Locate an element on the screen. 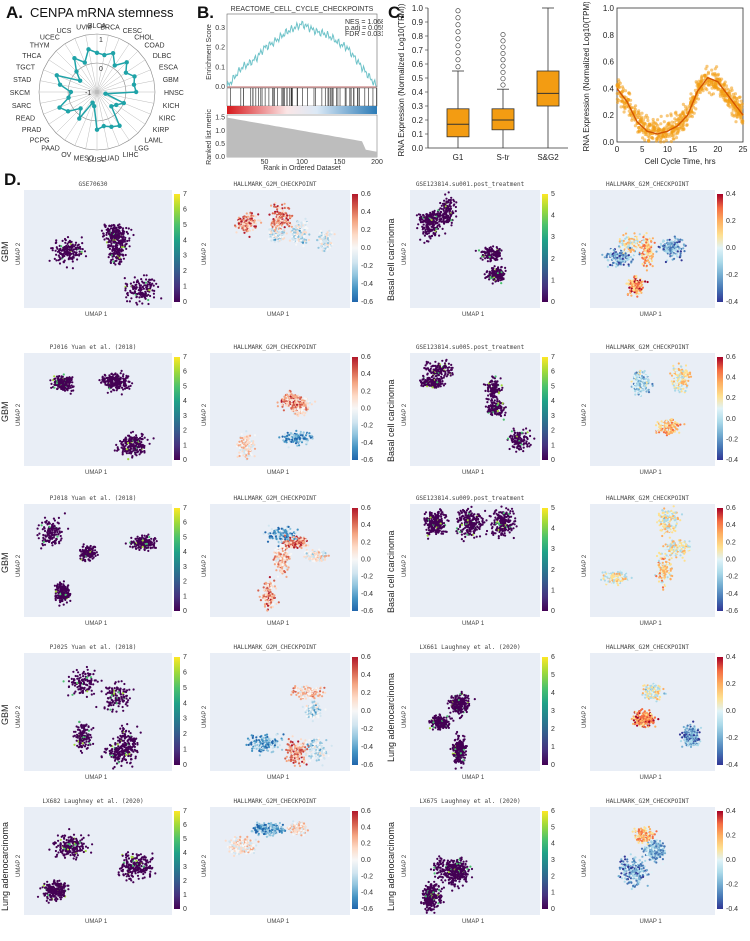 The image size is (750, 941). umap-y-label: UMAP 2 is located at coordinates (405, 253).